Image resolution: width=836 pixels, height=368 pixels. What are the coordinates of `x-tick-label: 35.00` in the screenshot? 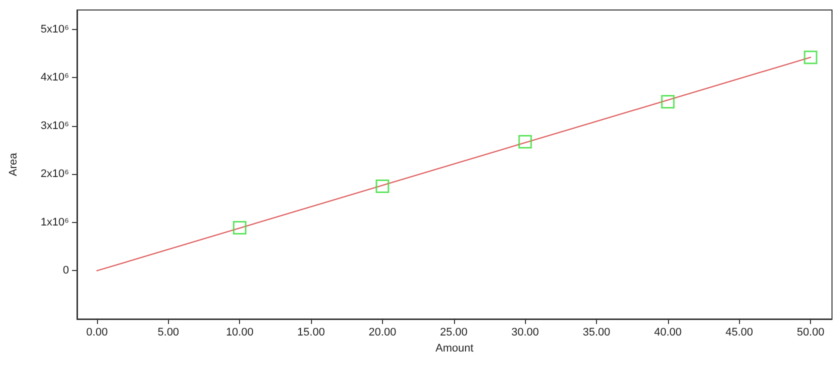 It's located at (596, 332).